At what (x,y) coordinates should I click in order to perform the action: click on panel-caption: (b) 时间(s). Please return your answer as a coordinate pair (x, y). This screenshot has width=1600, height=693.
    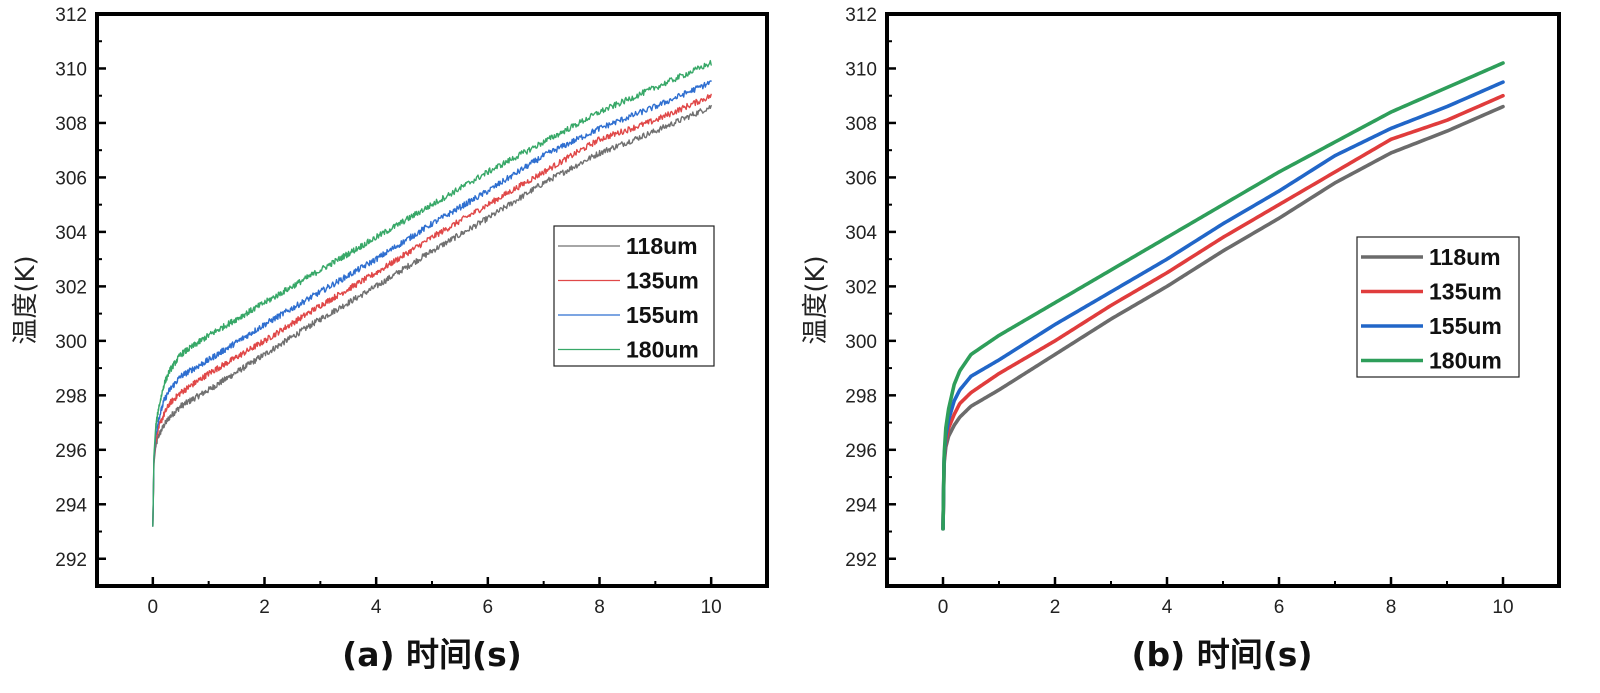
    Looking at the image, I should click on (1221, 654).